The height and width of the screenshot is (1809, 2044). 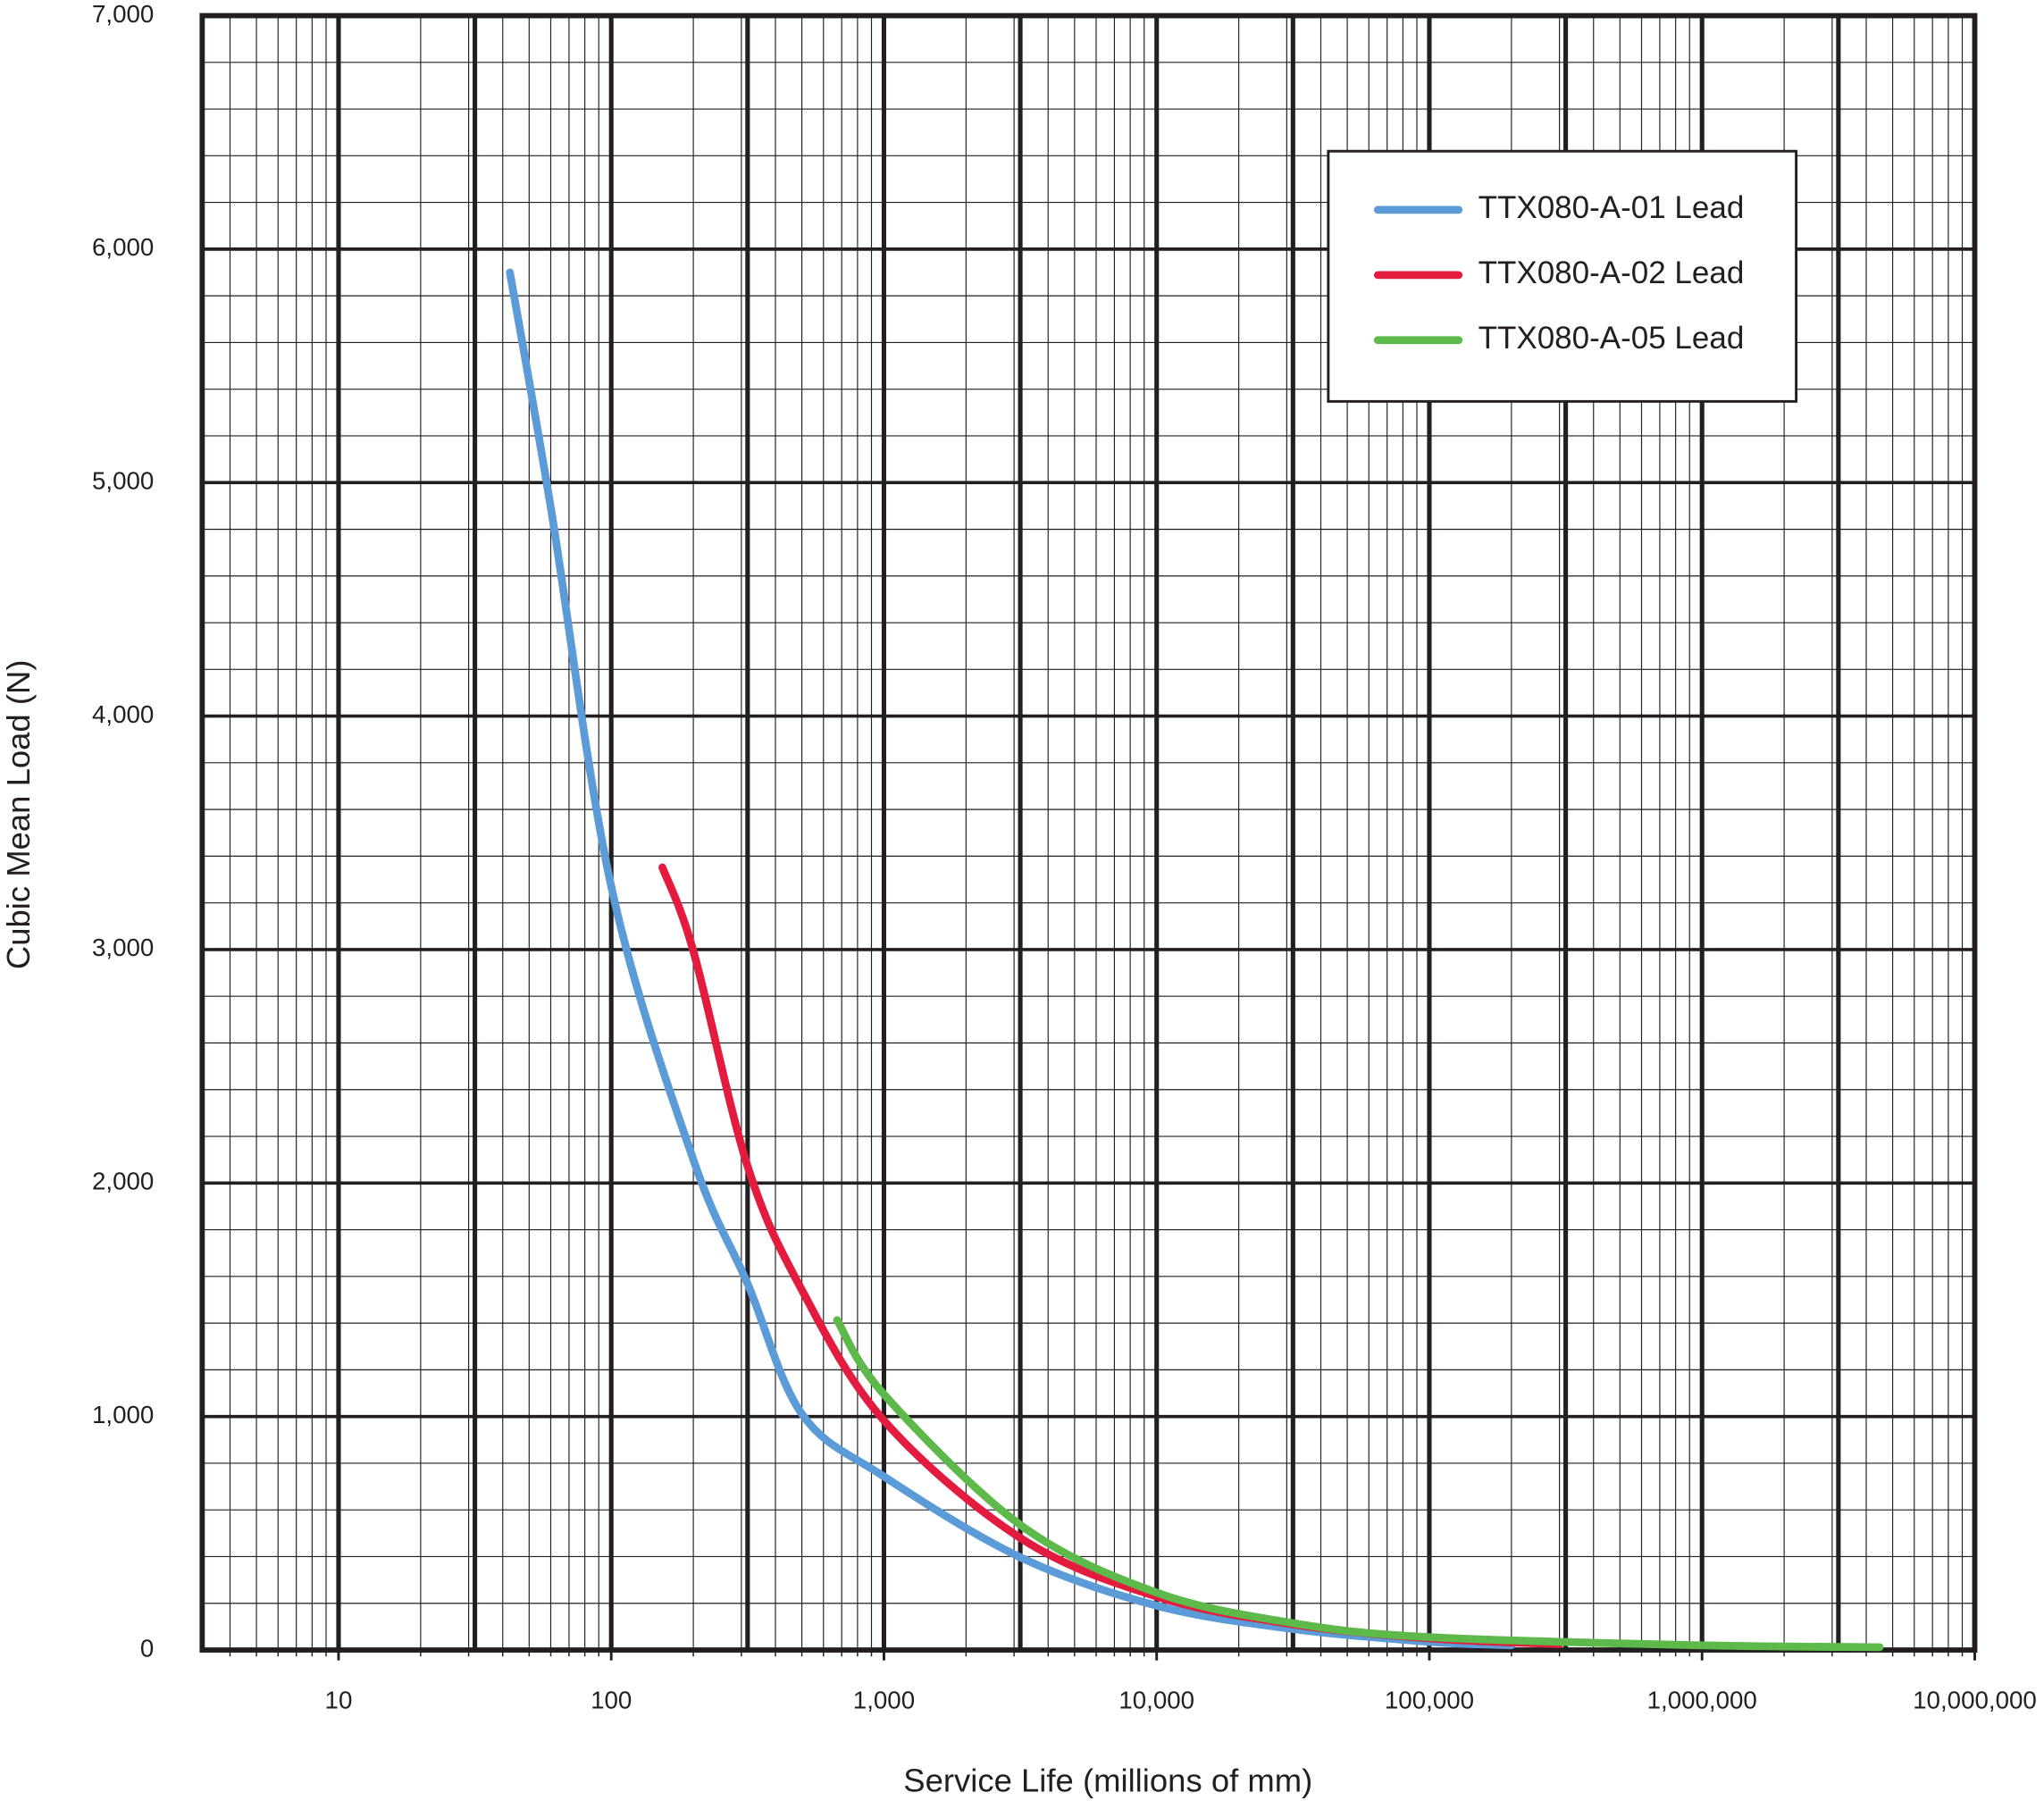 What do you see at coordinates (611, 1700) in the screenshot?
I see `x-tick-label: 100` at bounding box center [611, 1700].